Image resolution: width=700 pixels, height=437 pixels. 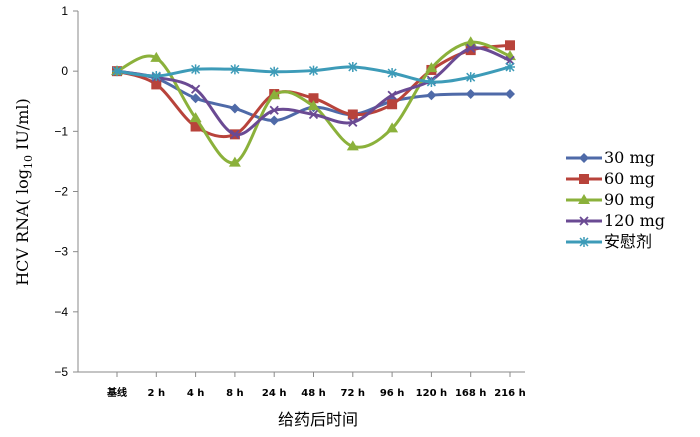 I want to click on y-tick-label: −4, so click(x=61, y=312).